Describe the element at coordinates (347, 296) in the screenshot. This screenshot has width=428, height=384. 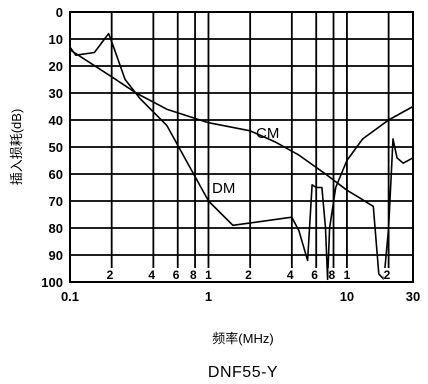
I see `x-tick-label: 10` at that location.